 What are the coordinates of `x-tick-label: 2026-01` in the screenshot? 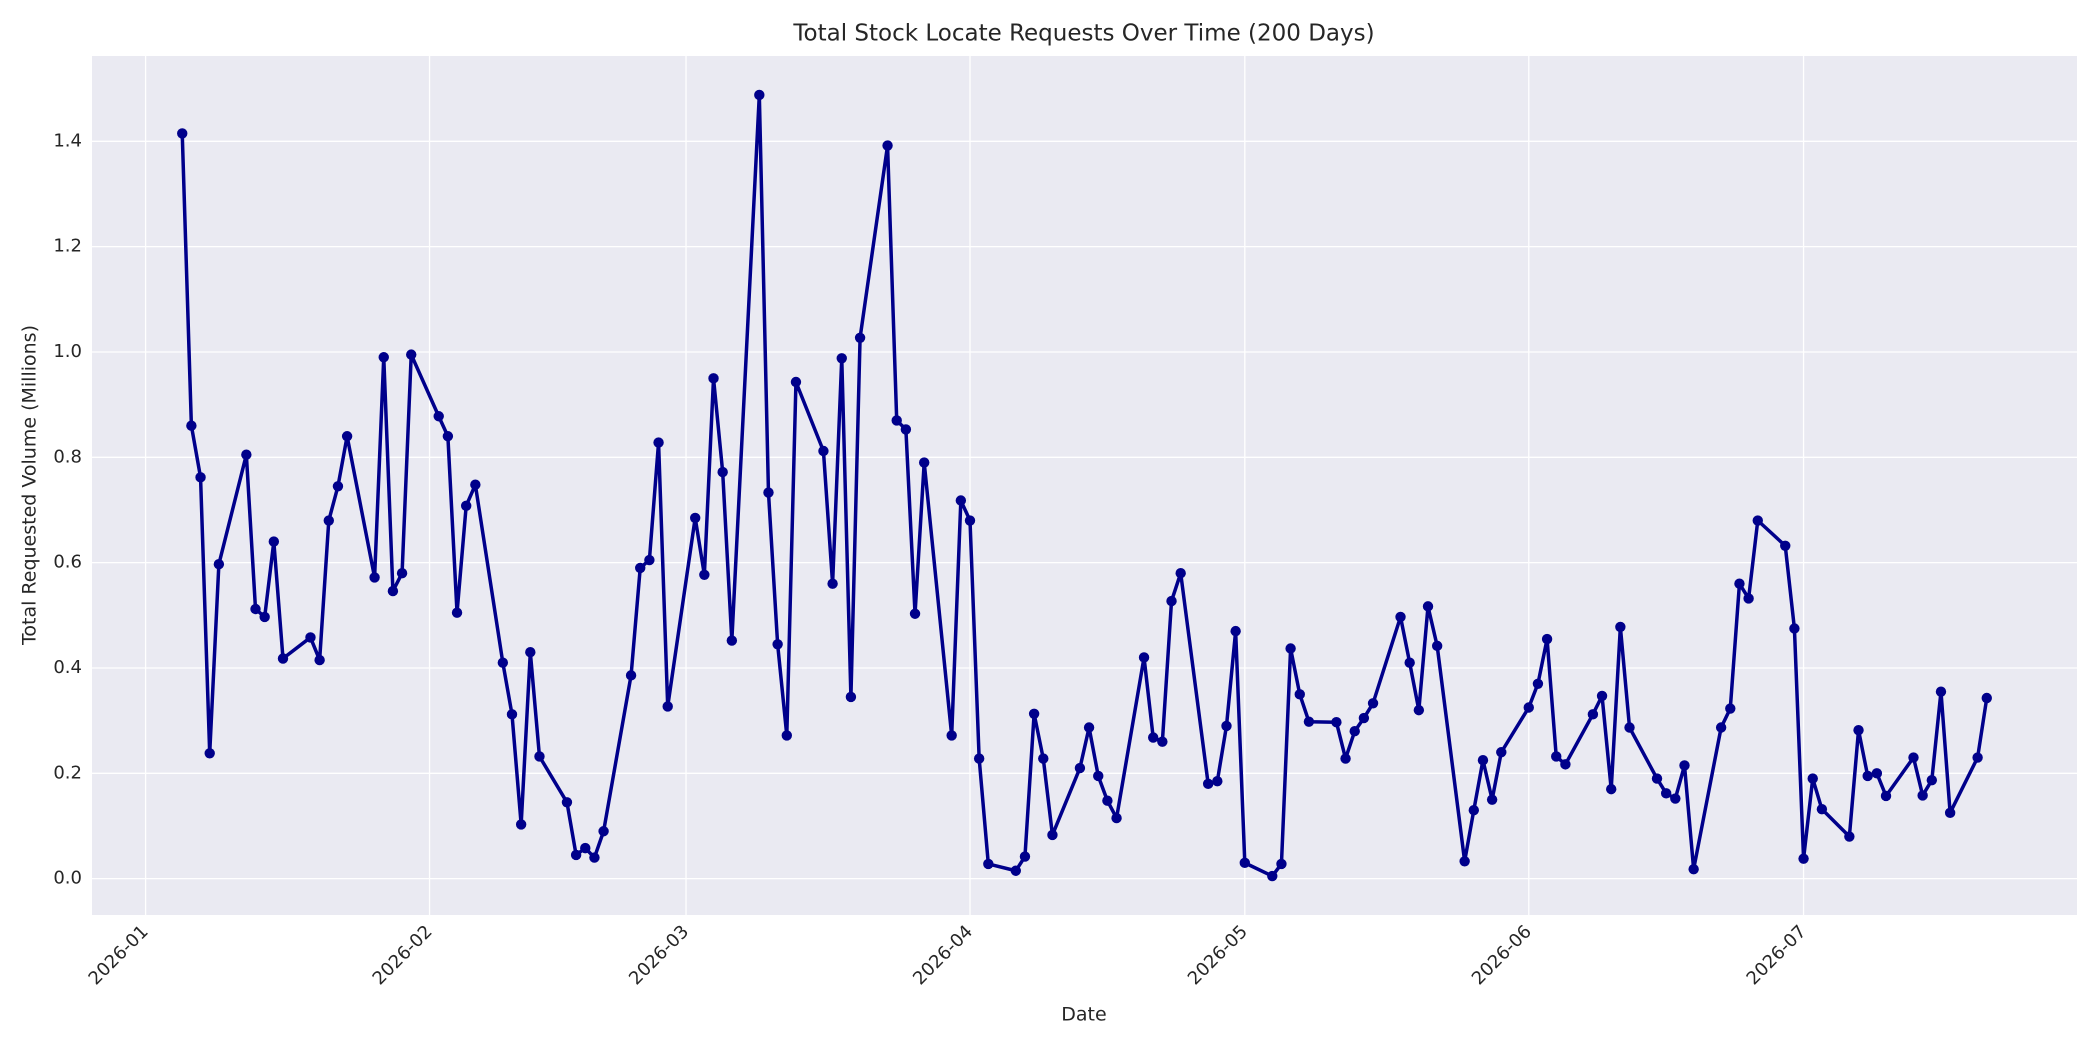 It's located at (119, 955).